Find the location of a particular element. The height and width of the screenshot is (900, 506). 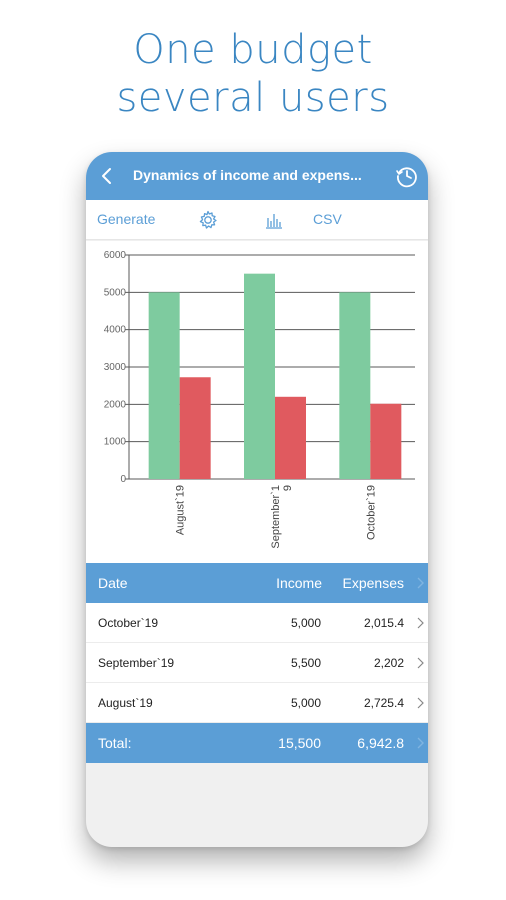

row-expenses: 2,725.4 is located at coordinates (383, 703).